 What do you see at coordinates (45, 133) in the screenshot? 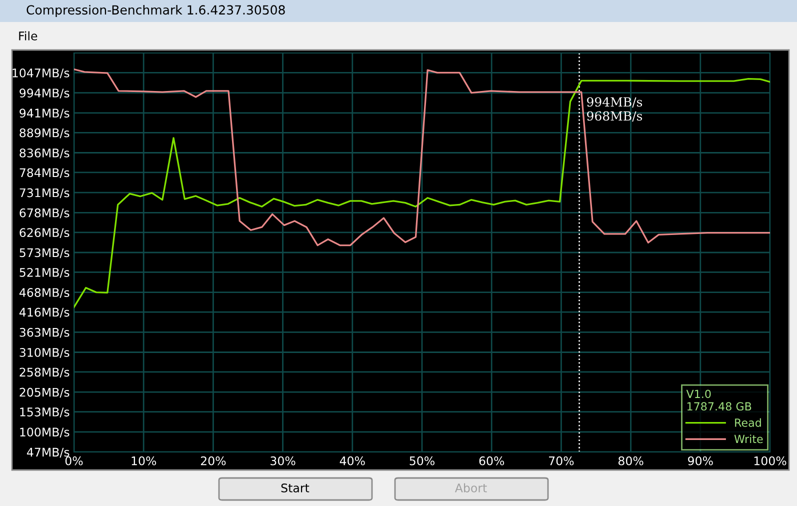
I see `y-tick-label: 889MB/s` at bounding box center [45, 133].